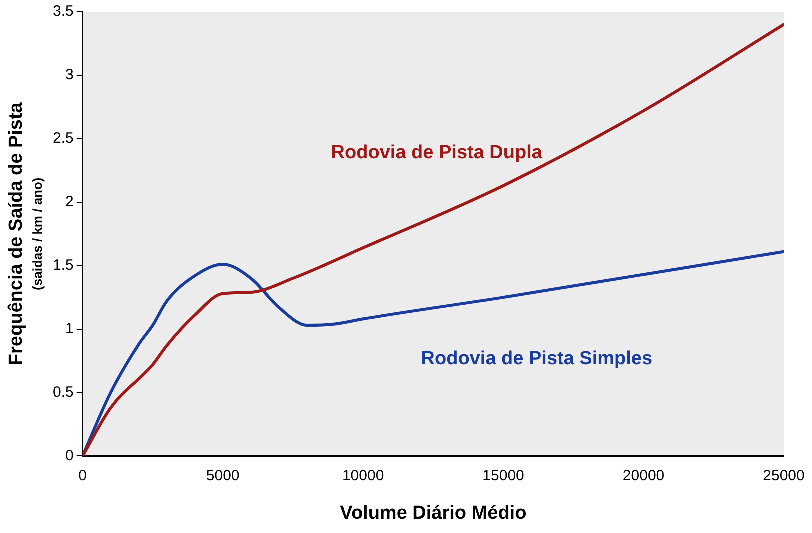 This screenshot has height=533, width=812. I want to click on x-tick-label: 10000, so click(363, 475).